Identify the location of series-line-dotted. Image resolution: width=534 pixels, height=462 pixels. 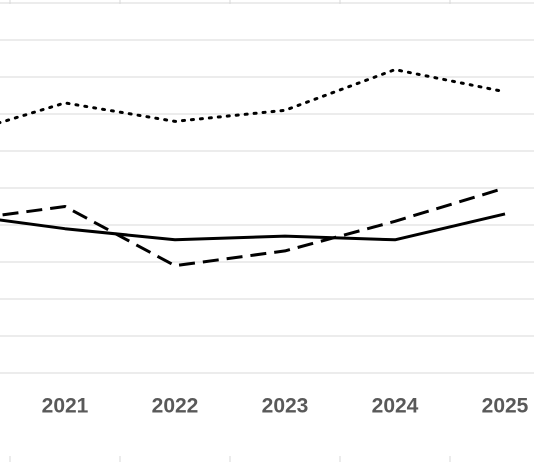
(253, 96).